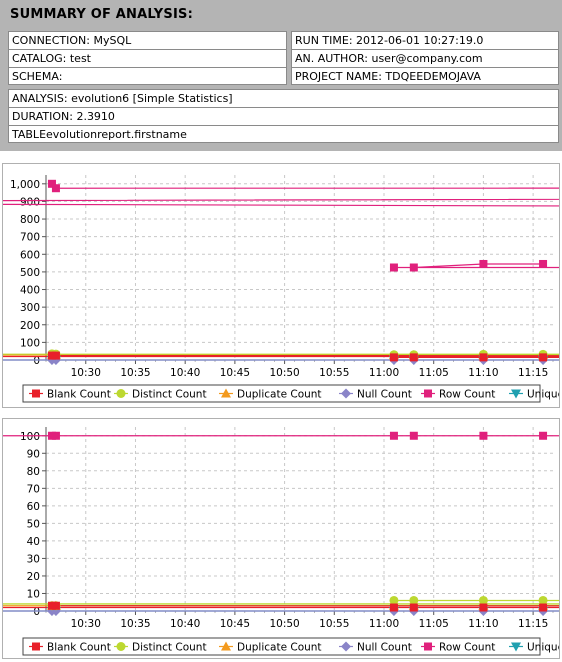 This screenshot has width=562, height=662. Describe the element at coordinates (147, 77) in the screenshot. I see `schema-label: SCHEMA:` at that location.